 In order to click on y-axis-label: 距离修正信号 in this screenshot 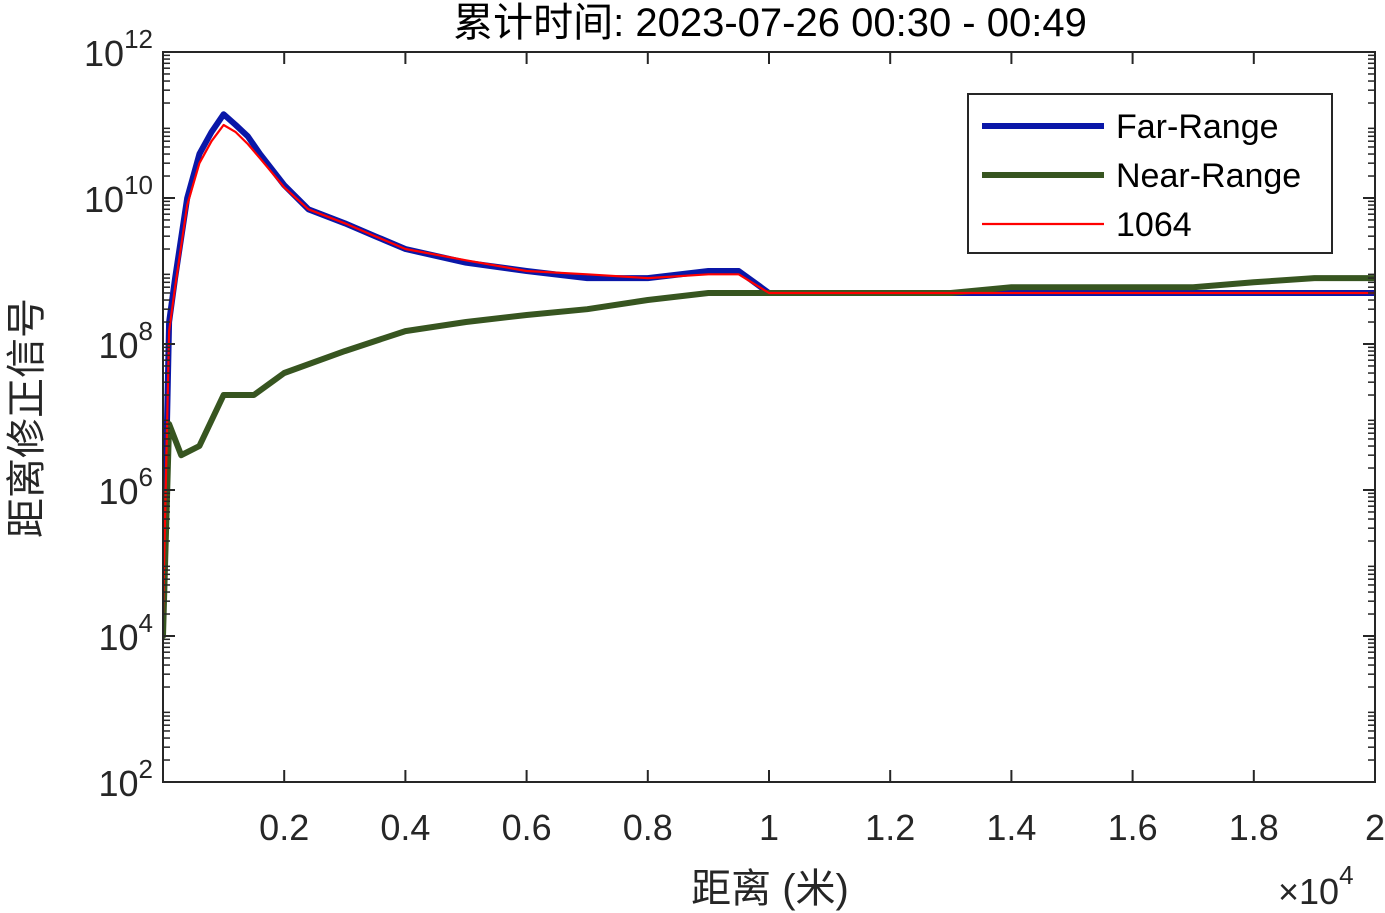, I will do `click(27, 418)`.